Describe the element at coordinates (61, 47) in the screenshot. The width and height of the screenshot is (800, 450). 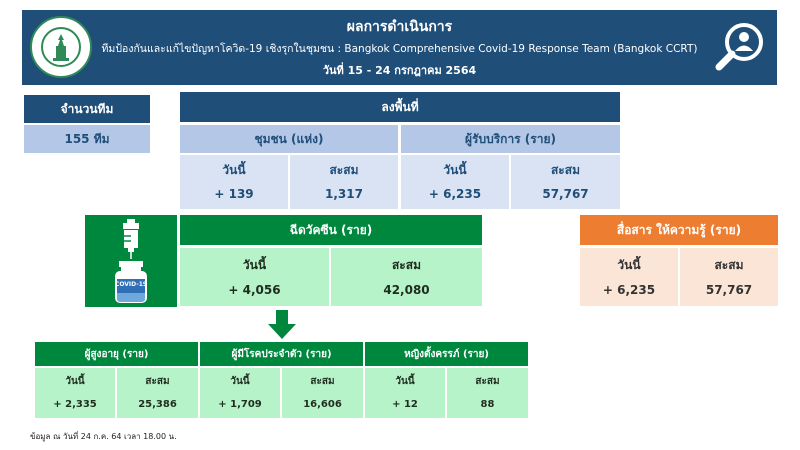
I see `bangkok-logo-icon` at that location.